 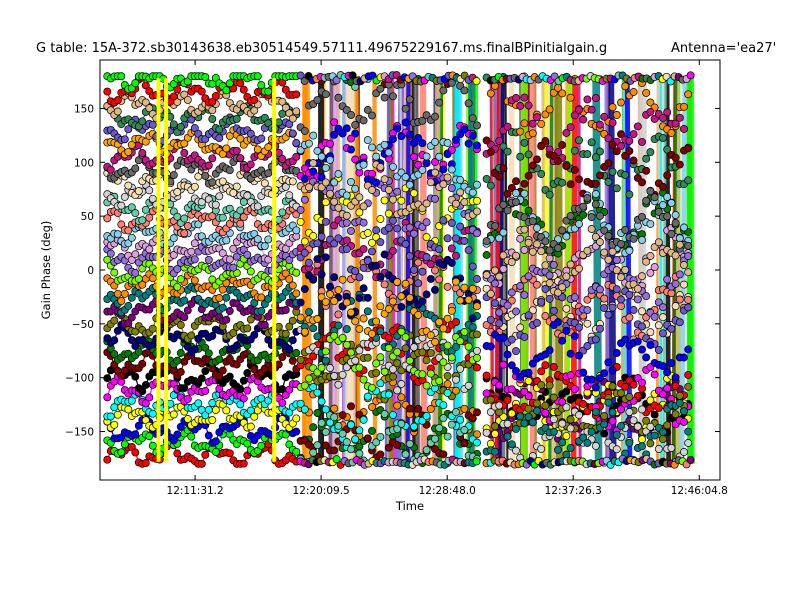 What do you see at coordinates (409, 506) in the screenshot?
I see `x-axis-label: Time` at bounding box center [409, 506].